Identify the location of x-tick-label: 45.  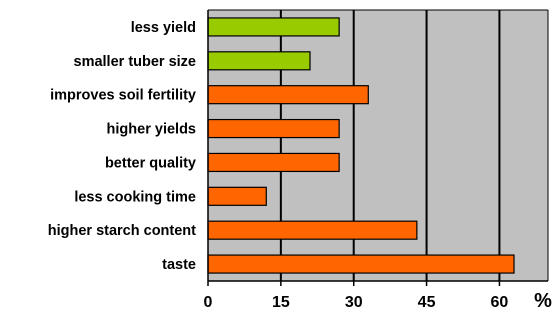
(427, 302).